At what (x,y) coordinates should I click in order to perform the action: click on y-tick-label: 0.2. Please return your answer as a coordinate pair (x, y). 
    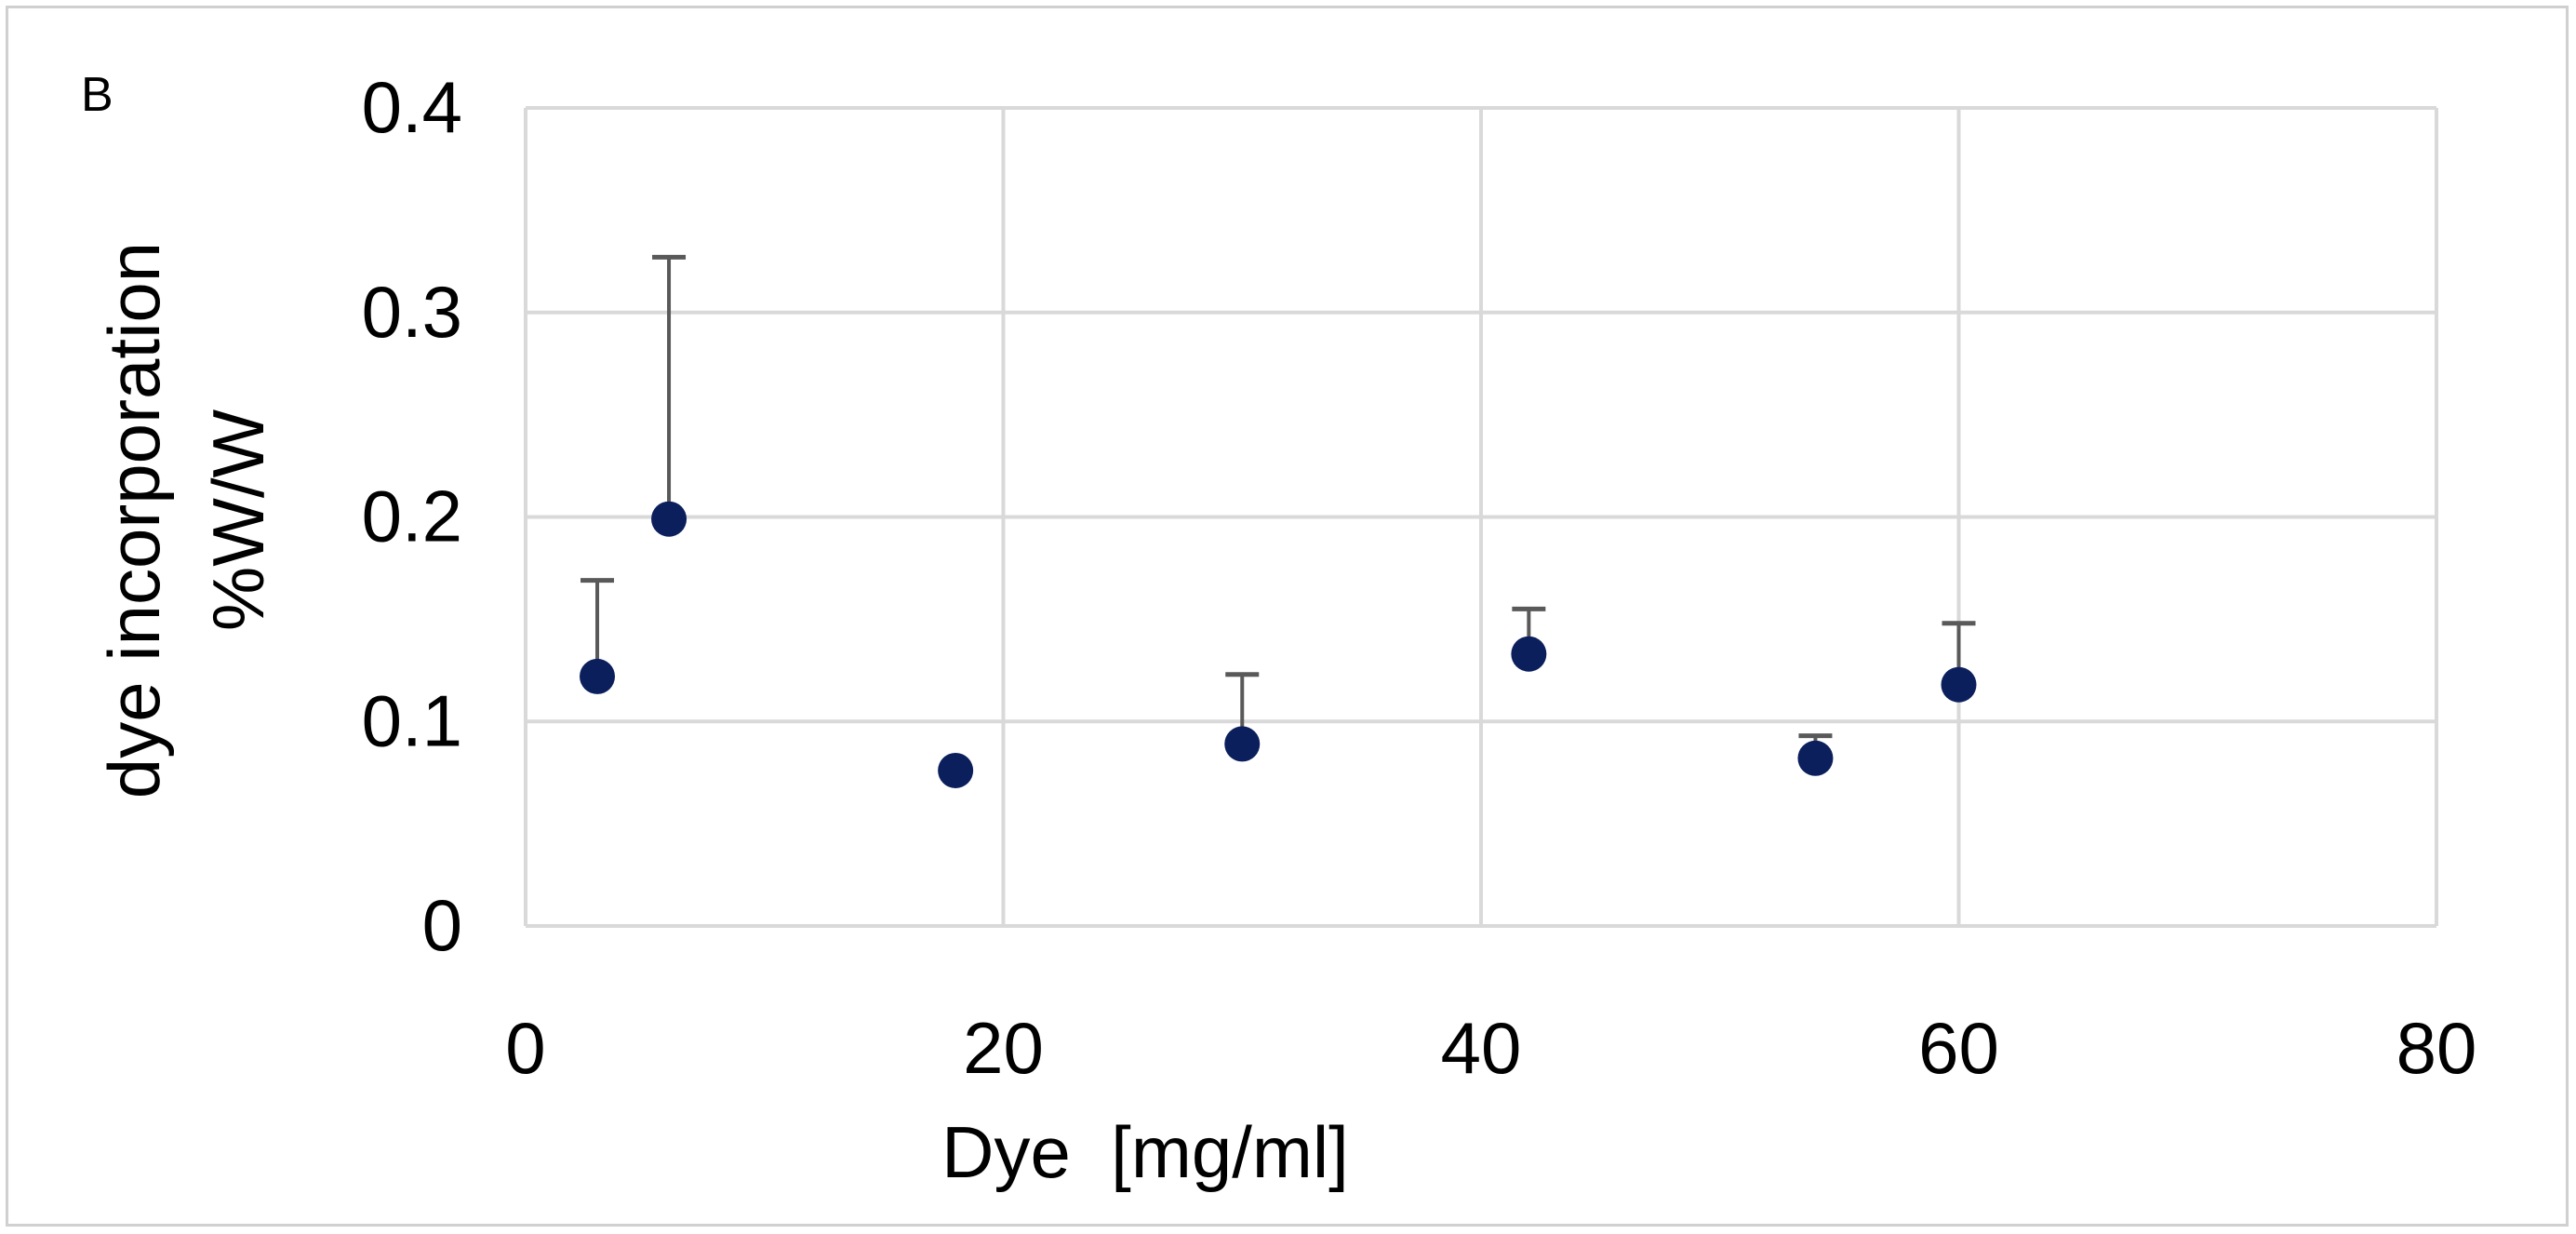
    Looking at the image, I should click on (412, 516).